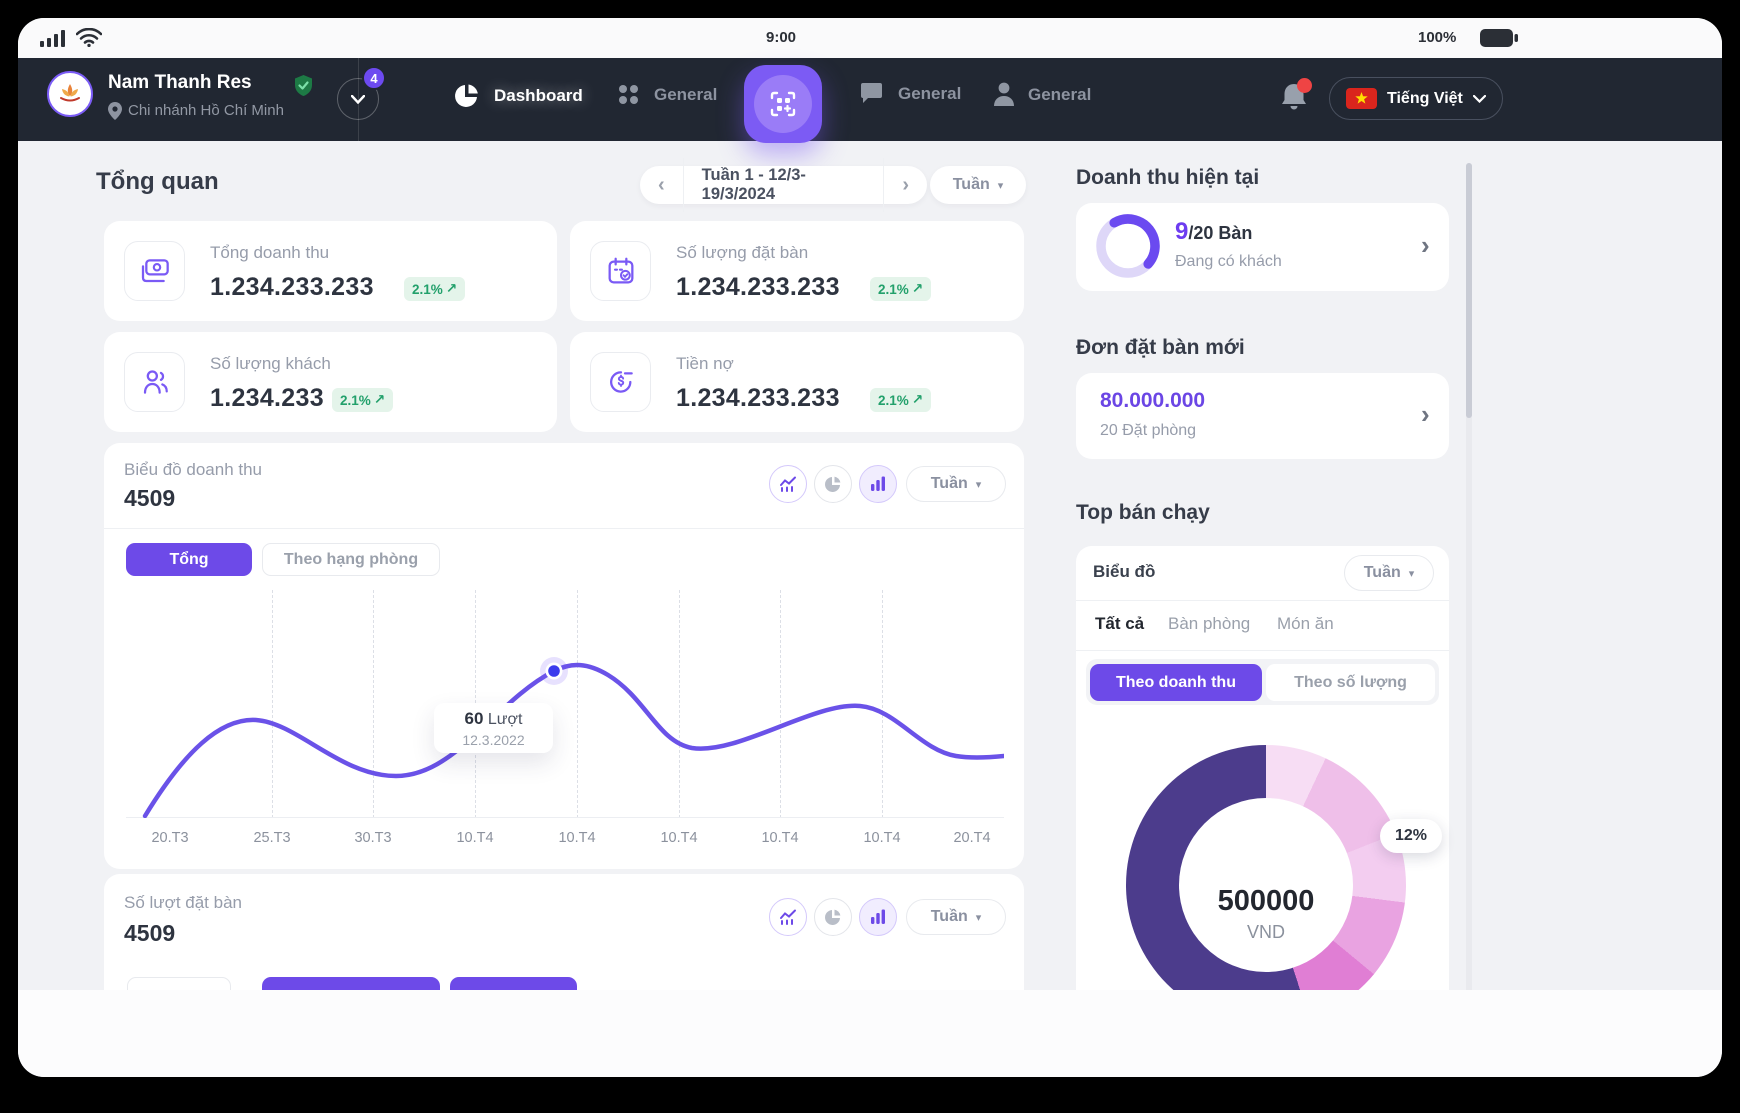  Describe the element at coordinates (972, 838) in the screenshot. I see `x-axis-label: 20.T4` at that location.